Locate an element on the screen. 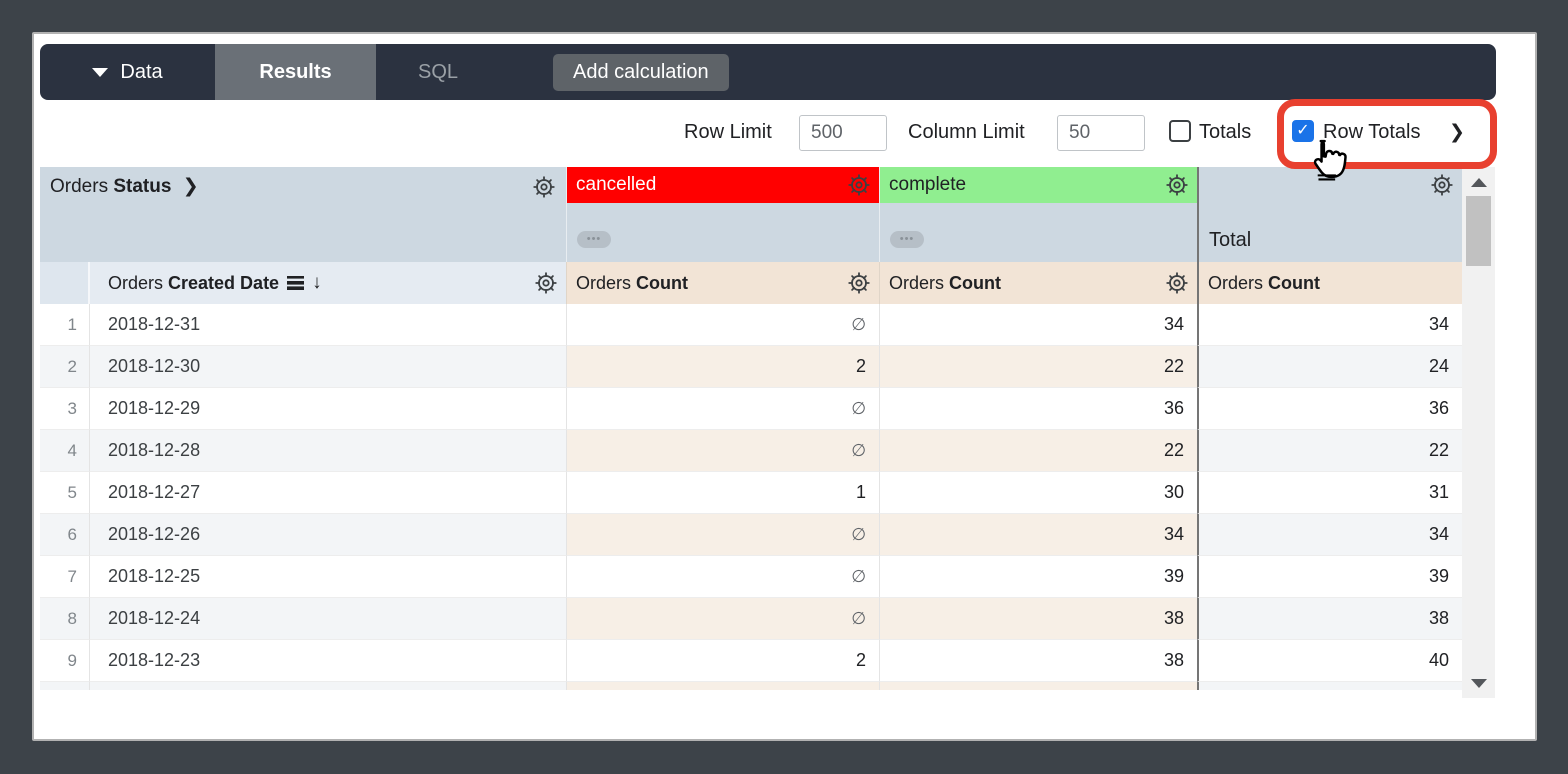 The height and width of the screenshot is (774, 1568). row-totals-checkbox: ✓ is located at coordinates (1303, 131).